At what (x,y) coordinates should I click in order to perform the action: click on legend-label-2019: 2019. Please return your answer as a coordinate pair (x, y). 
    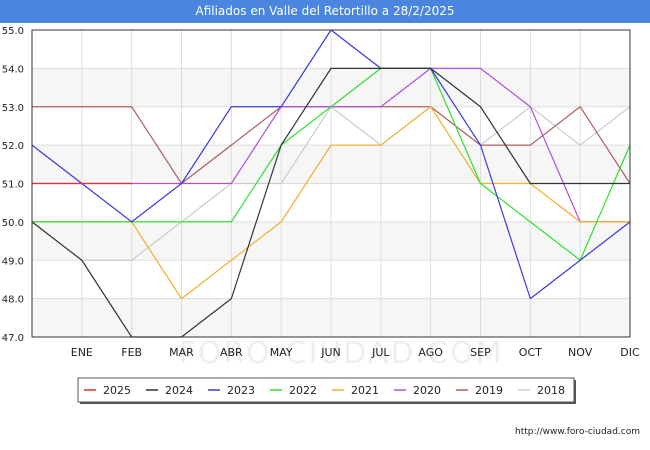
    Looking at the image, I should click on (489, 390).